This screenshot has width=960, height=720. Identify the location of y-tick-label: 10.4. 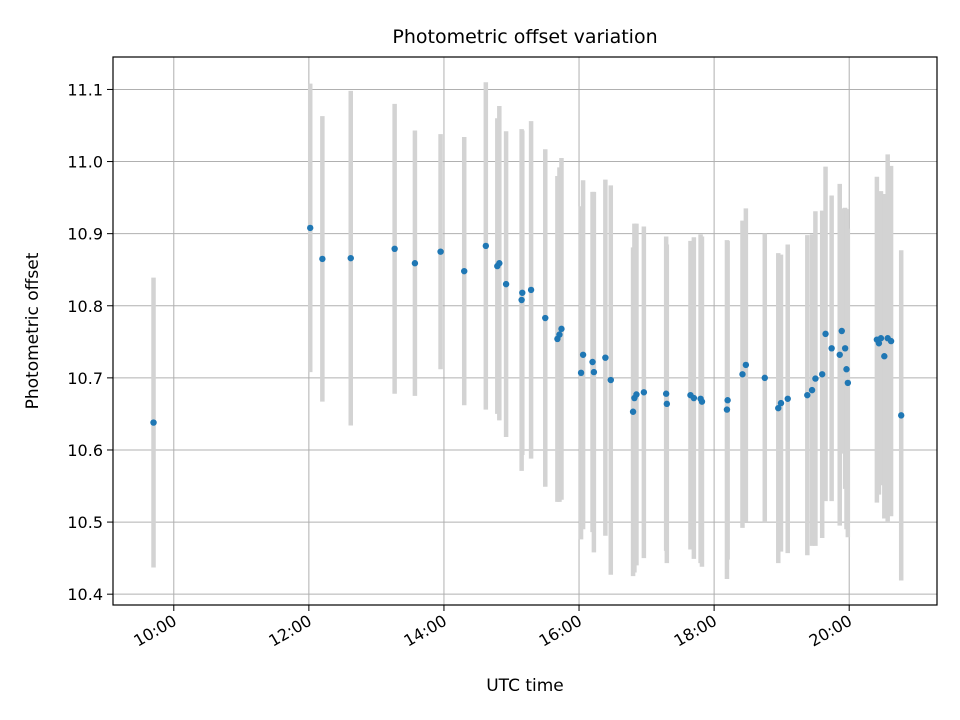
(85, 594).